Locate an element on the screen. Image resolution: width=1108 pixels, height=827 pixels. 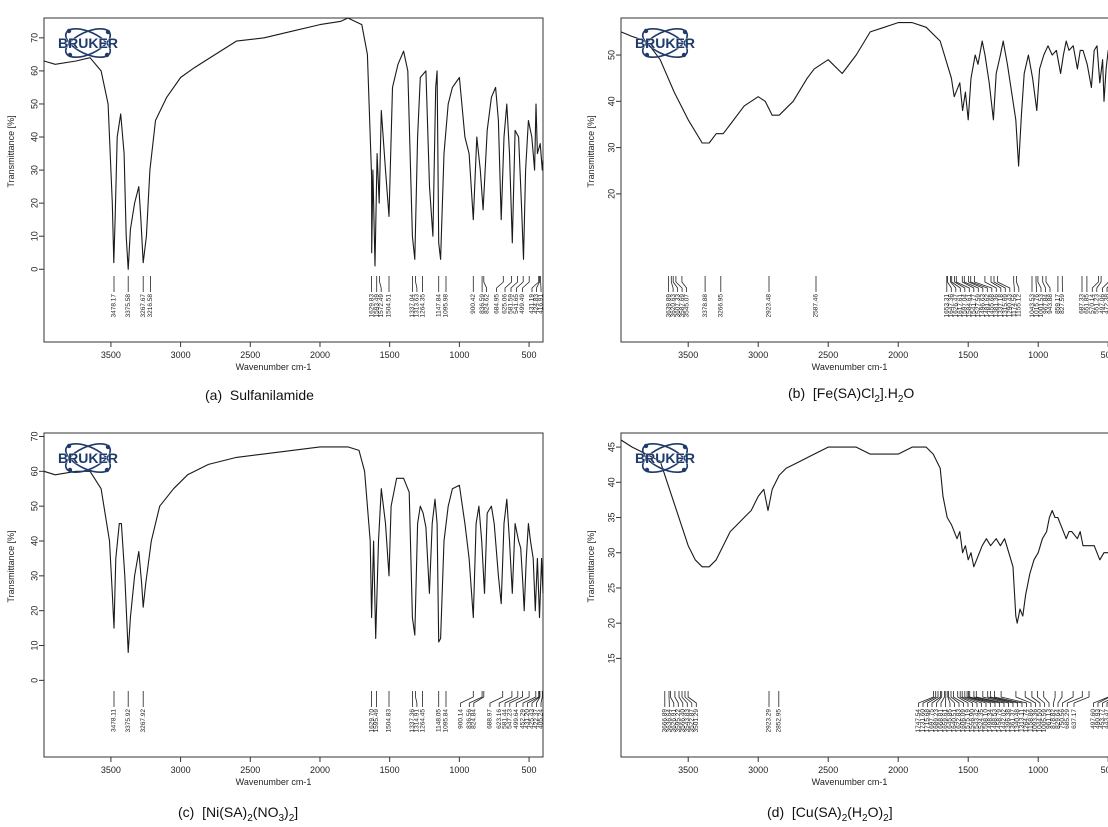
y-tick-label: 30 is located at coordinates (611, 148).